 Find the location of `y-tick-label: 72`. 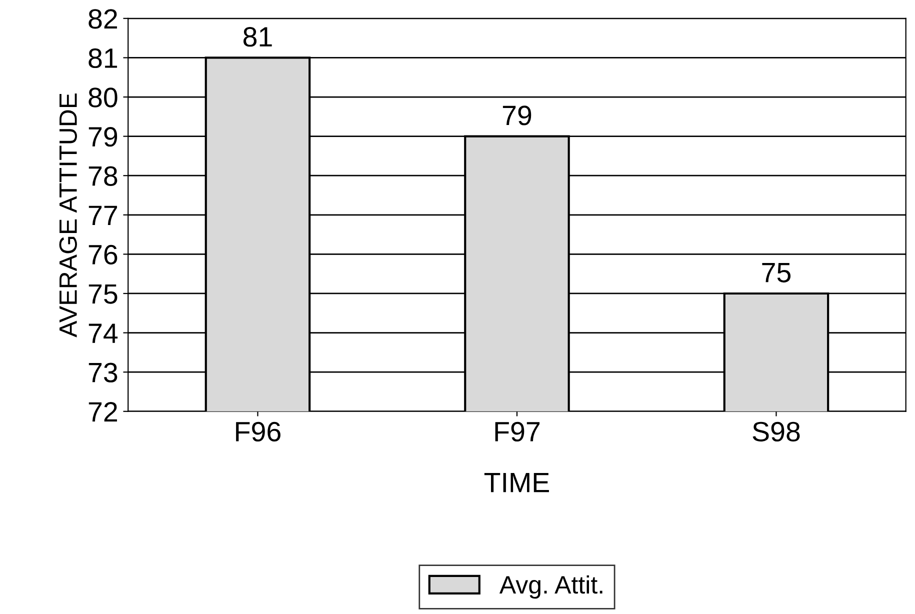

y-tick-label: 72 is located at coordinates (102, 412).